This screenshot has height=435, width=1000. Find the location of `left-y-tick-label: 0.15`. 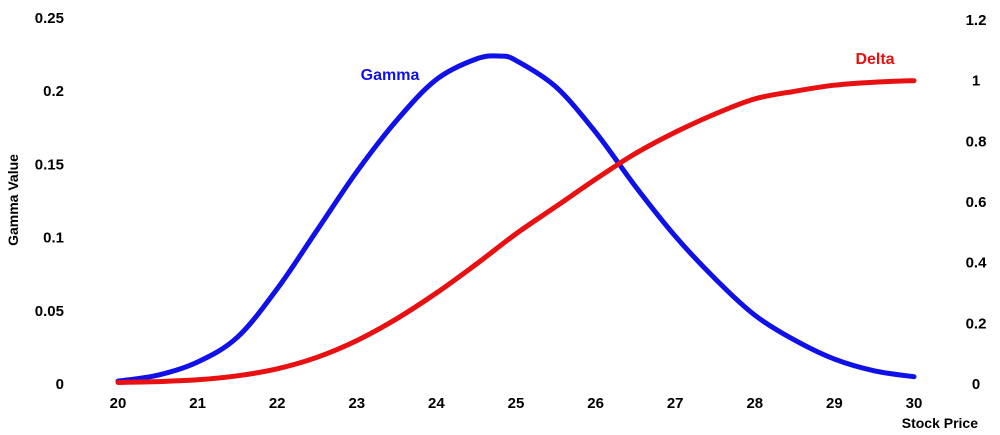

left-y-tick-label: 0.15 is located at coordinates (49, 164).